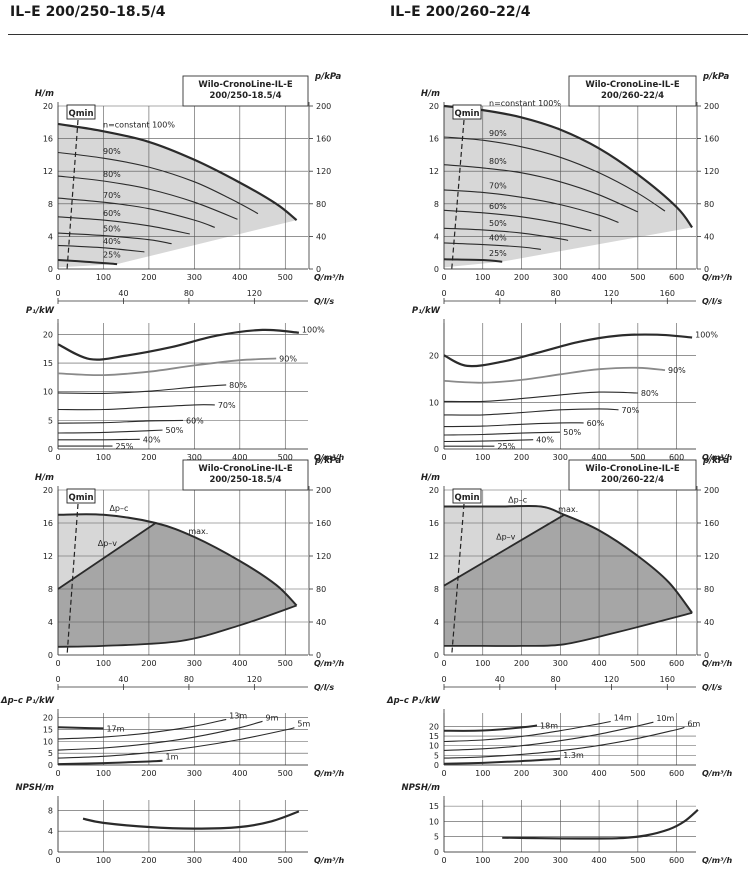 This screenshot has height=881, width=752. What do you see at coordinates (568, 350) in the screenshot?
I see `power-curve-100pct` at bounding box center [568, 350].